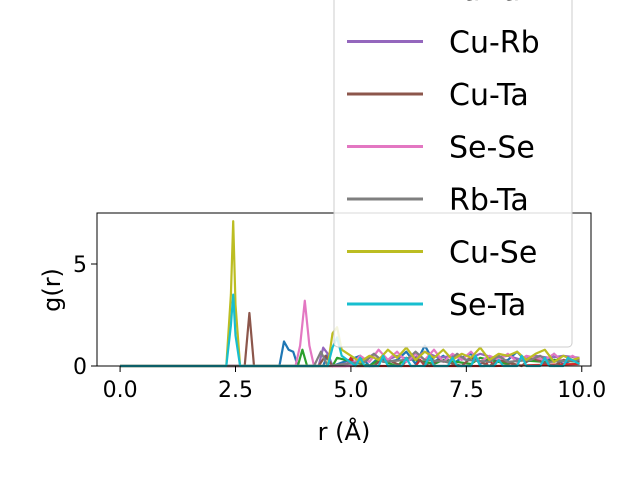 Image resolution: width=640 pixels, height=480 pixels. I want to click on legend-entry: Se-Ta, so click(487, 305).